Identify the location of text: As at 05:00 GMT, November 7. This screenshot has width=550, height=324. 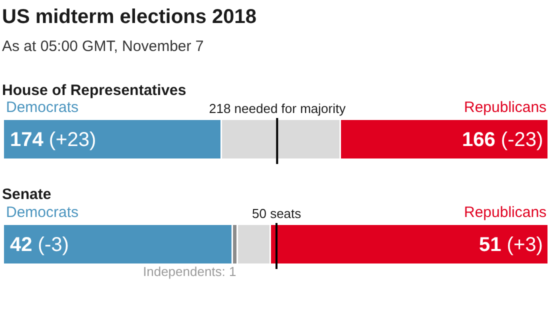
(103, 46).